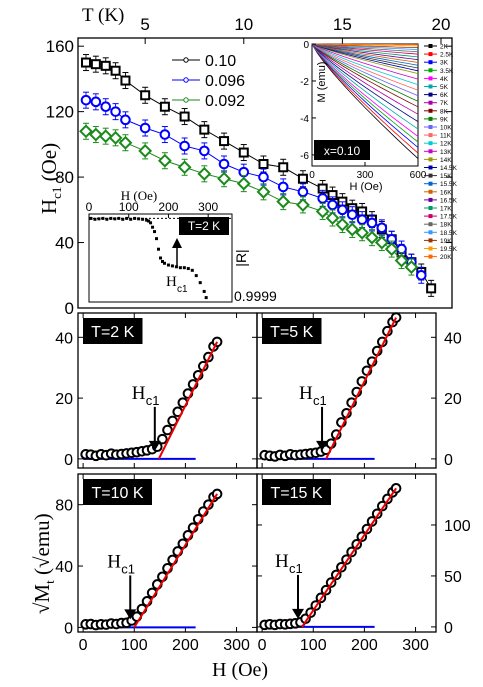 The image size is (483, 687). Describe the element at coordinates (255, 296) in the screenshot. I see `r-value-label: 0.9999` at that location.